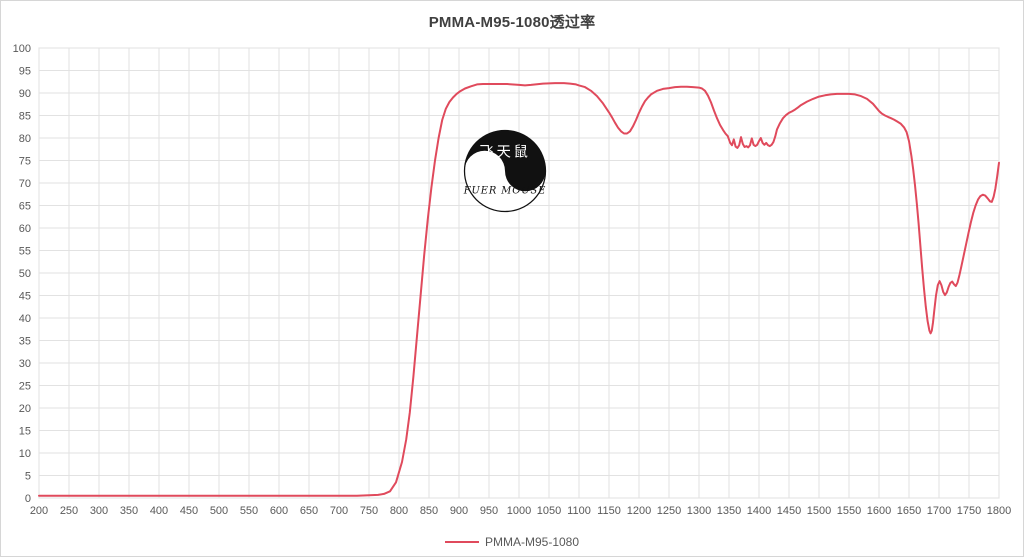  Describe the element at coordinates (429, 511) in the screenshot. I see `x-tick-label: 850` at that location.